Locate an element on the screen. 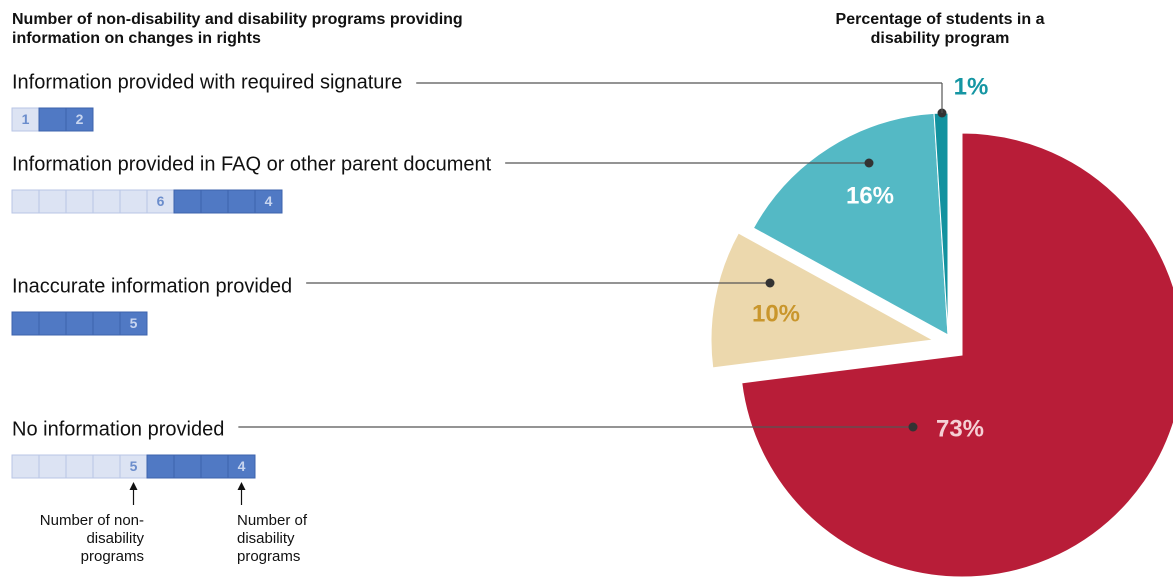 This screenshot has width=1173, height=577. legend-entry: Number of disability programs is located at coordinates (272, 538).